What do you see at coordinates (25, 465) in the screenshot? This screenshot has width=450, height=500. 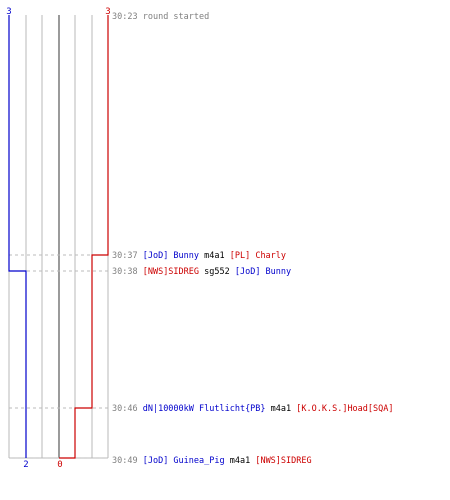 I see `blue-end-count: 2` at bounding box center [25, 465].